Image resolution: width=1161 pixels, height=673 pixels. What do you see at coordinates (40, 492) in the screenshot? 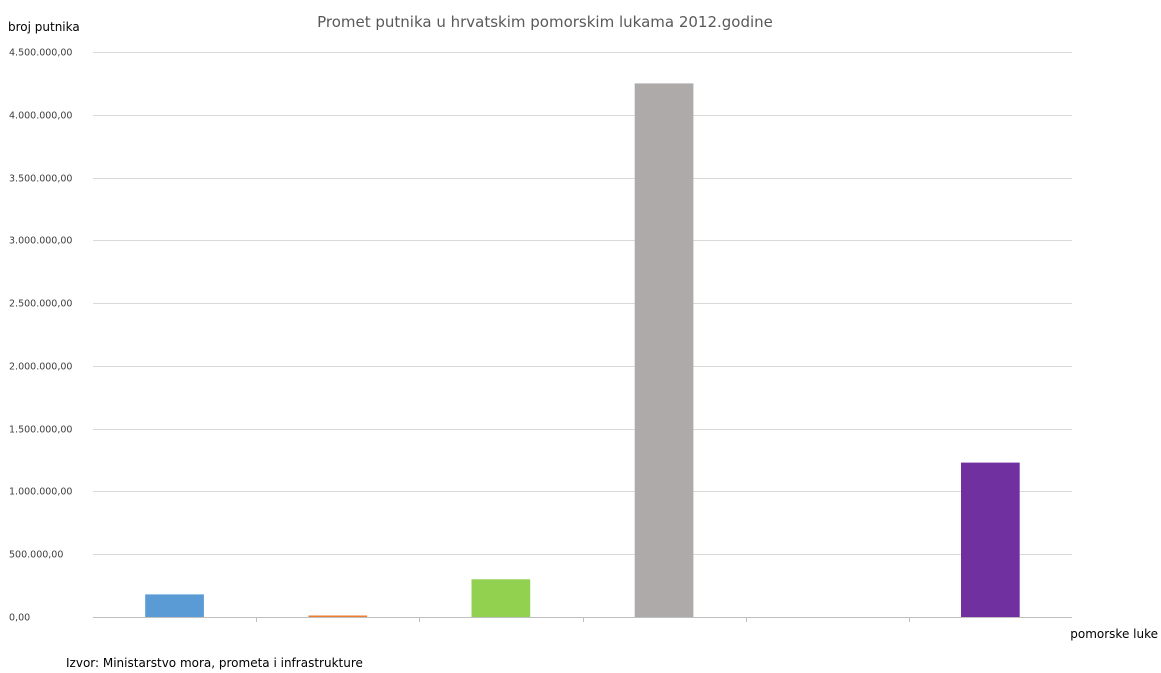
I see `y-tick-label: 1.000.000,00` at bounding box center [40, 492].